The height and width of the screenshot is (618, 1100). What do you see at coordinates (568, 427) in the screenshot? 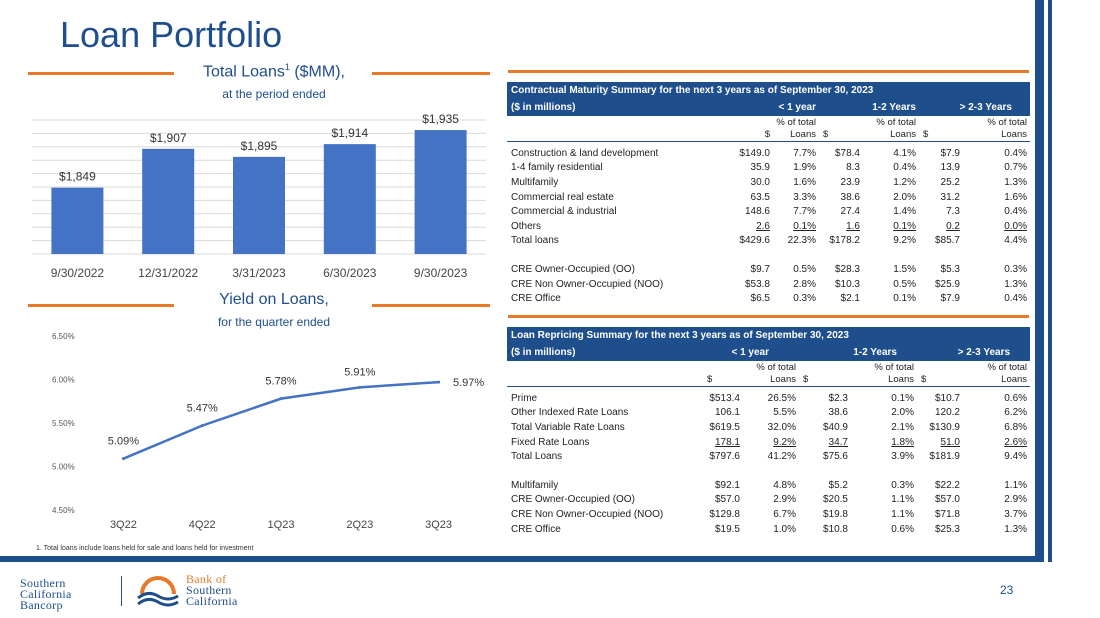
I see `repricing-row-label: Total Variable Rate Loans` at bounding box center [568, 427].